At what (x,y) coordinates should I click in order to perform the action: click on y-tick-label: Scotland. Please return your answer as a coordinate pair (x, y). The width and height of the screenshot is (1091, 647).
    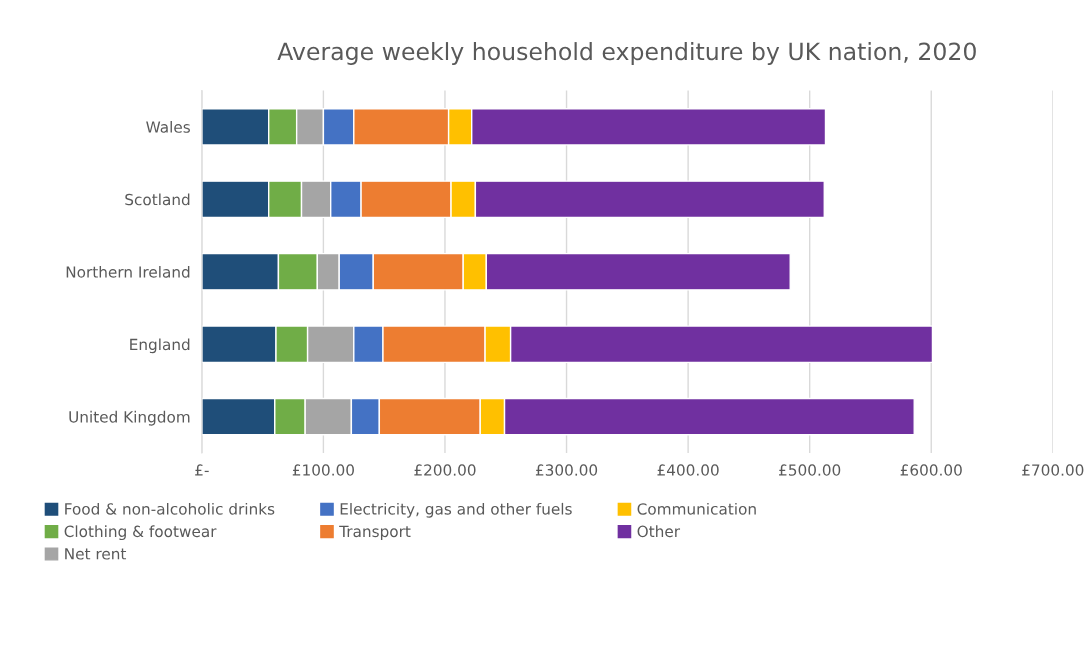
    Looking at the image, I should click on (157, 199).